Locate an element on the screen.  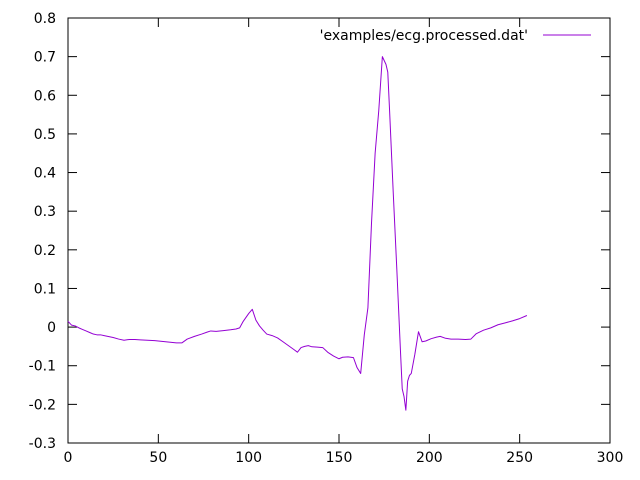
y-tick-label: -0.2 is located at coordinates (42, 405).